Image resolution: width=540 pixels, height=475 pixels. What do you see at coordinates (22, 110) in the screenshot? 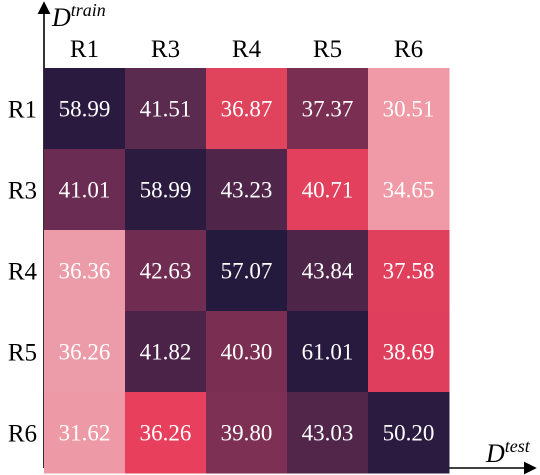
I see `row-label: R1` at bounding box center [22, 110].